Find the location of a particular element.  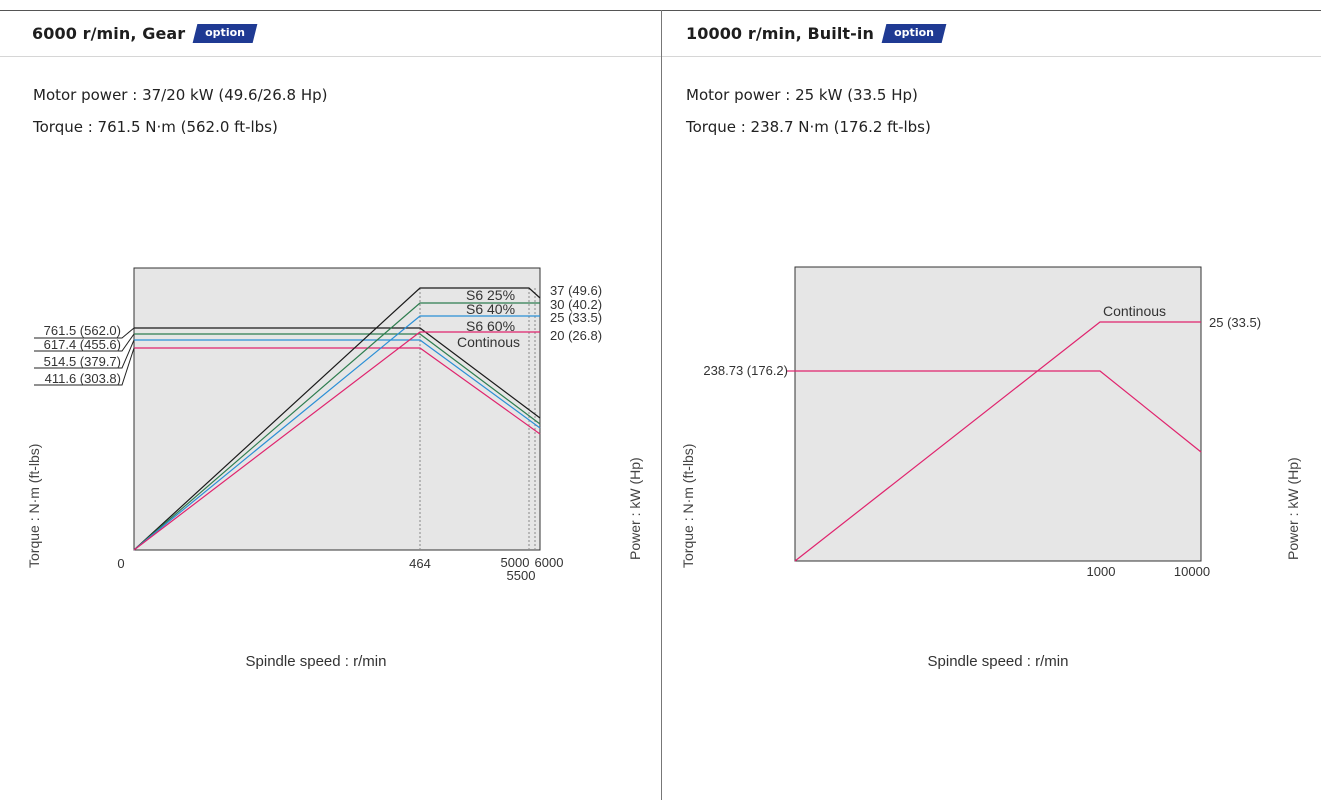

x-tick-label: 5000 is located at coordinates (515, 562).